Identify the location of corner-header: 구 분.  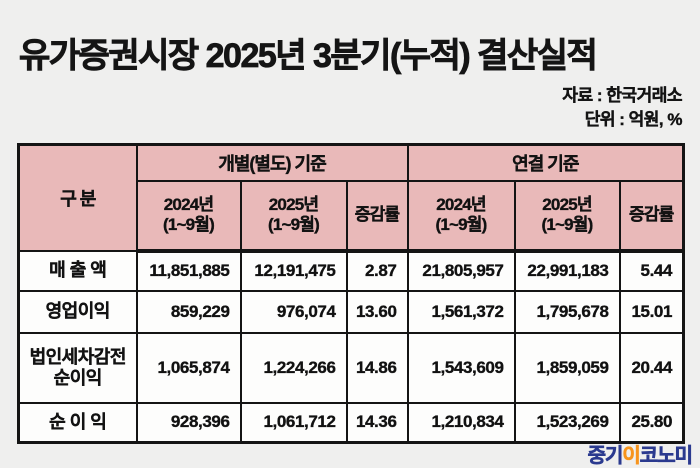
(77, 197).